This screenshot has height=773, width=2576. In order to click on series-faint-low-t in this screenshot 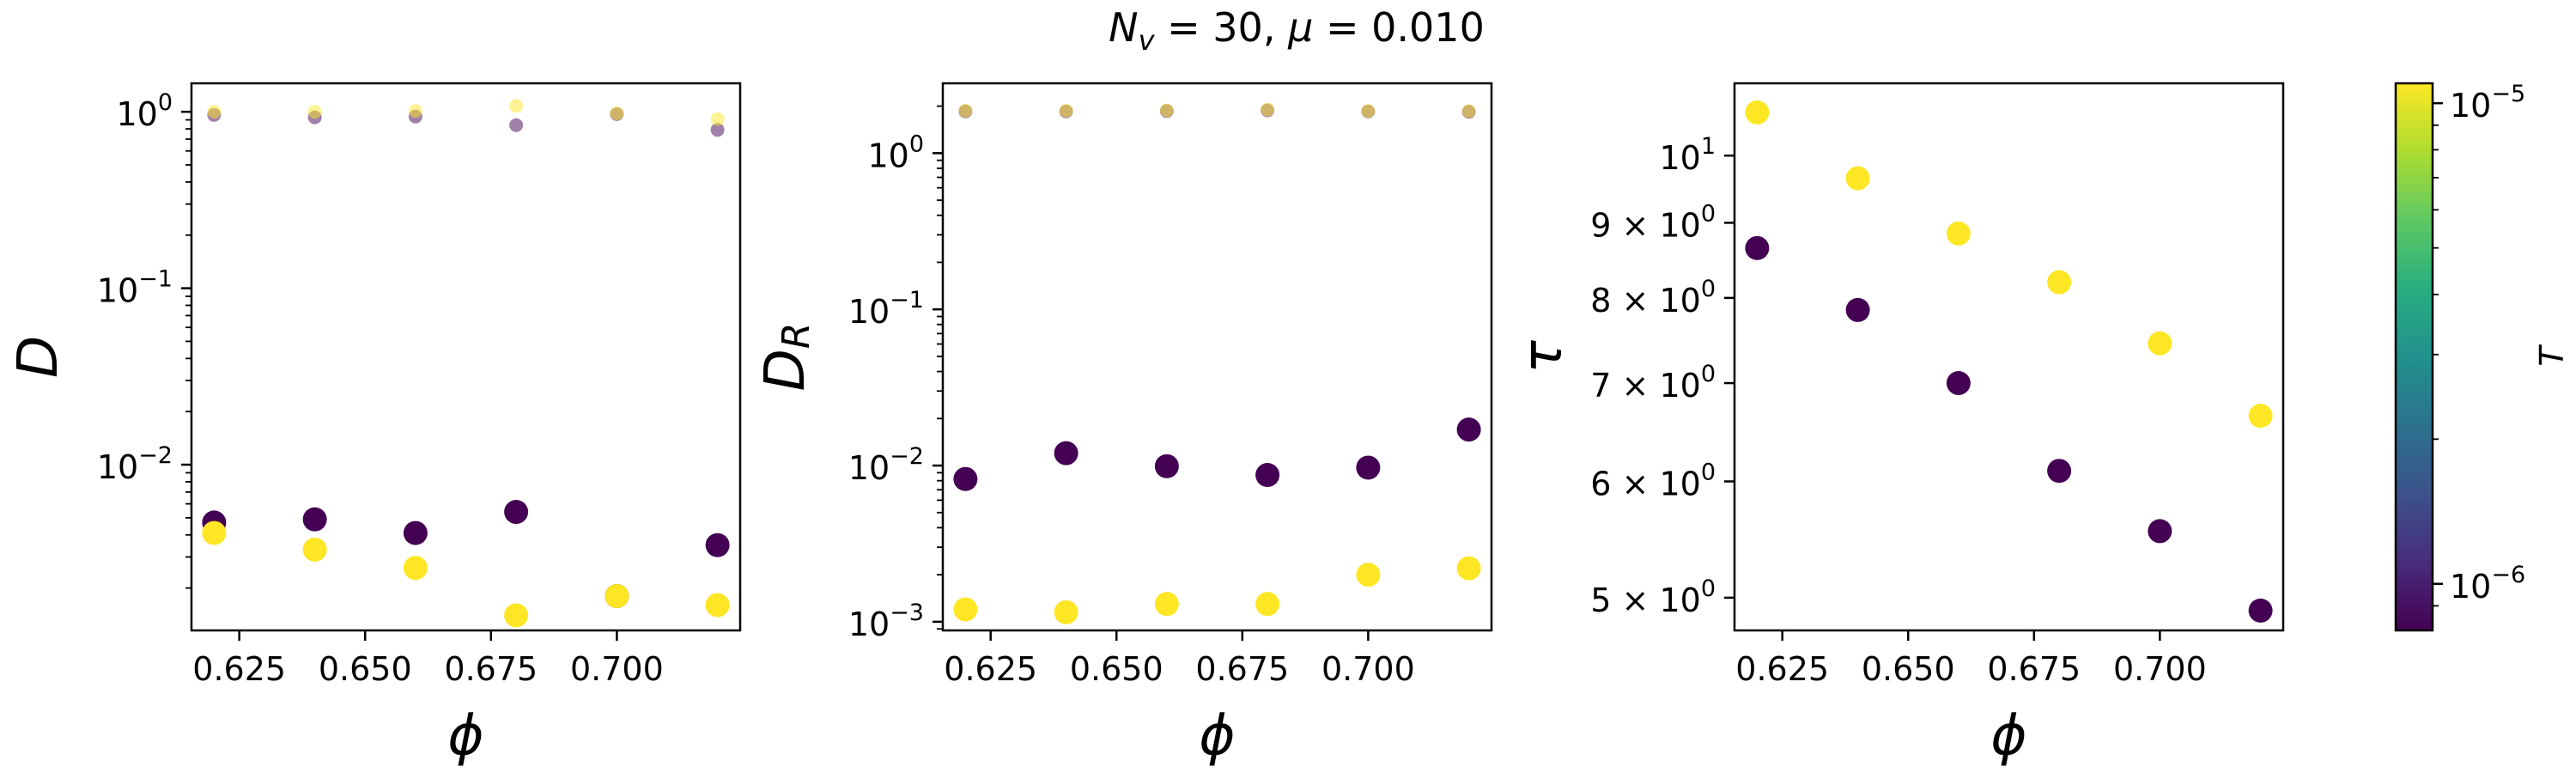, I will do `click(1217, 111)`.